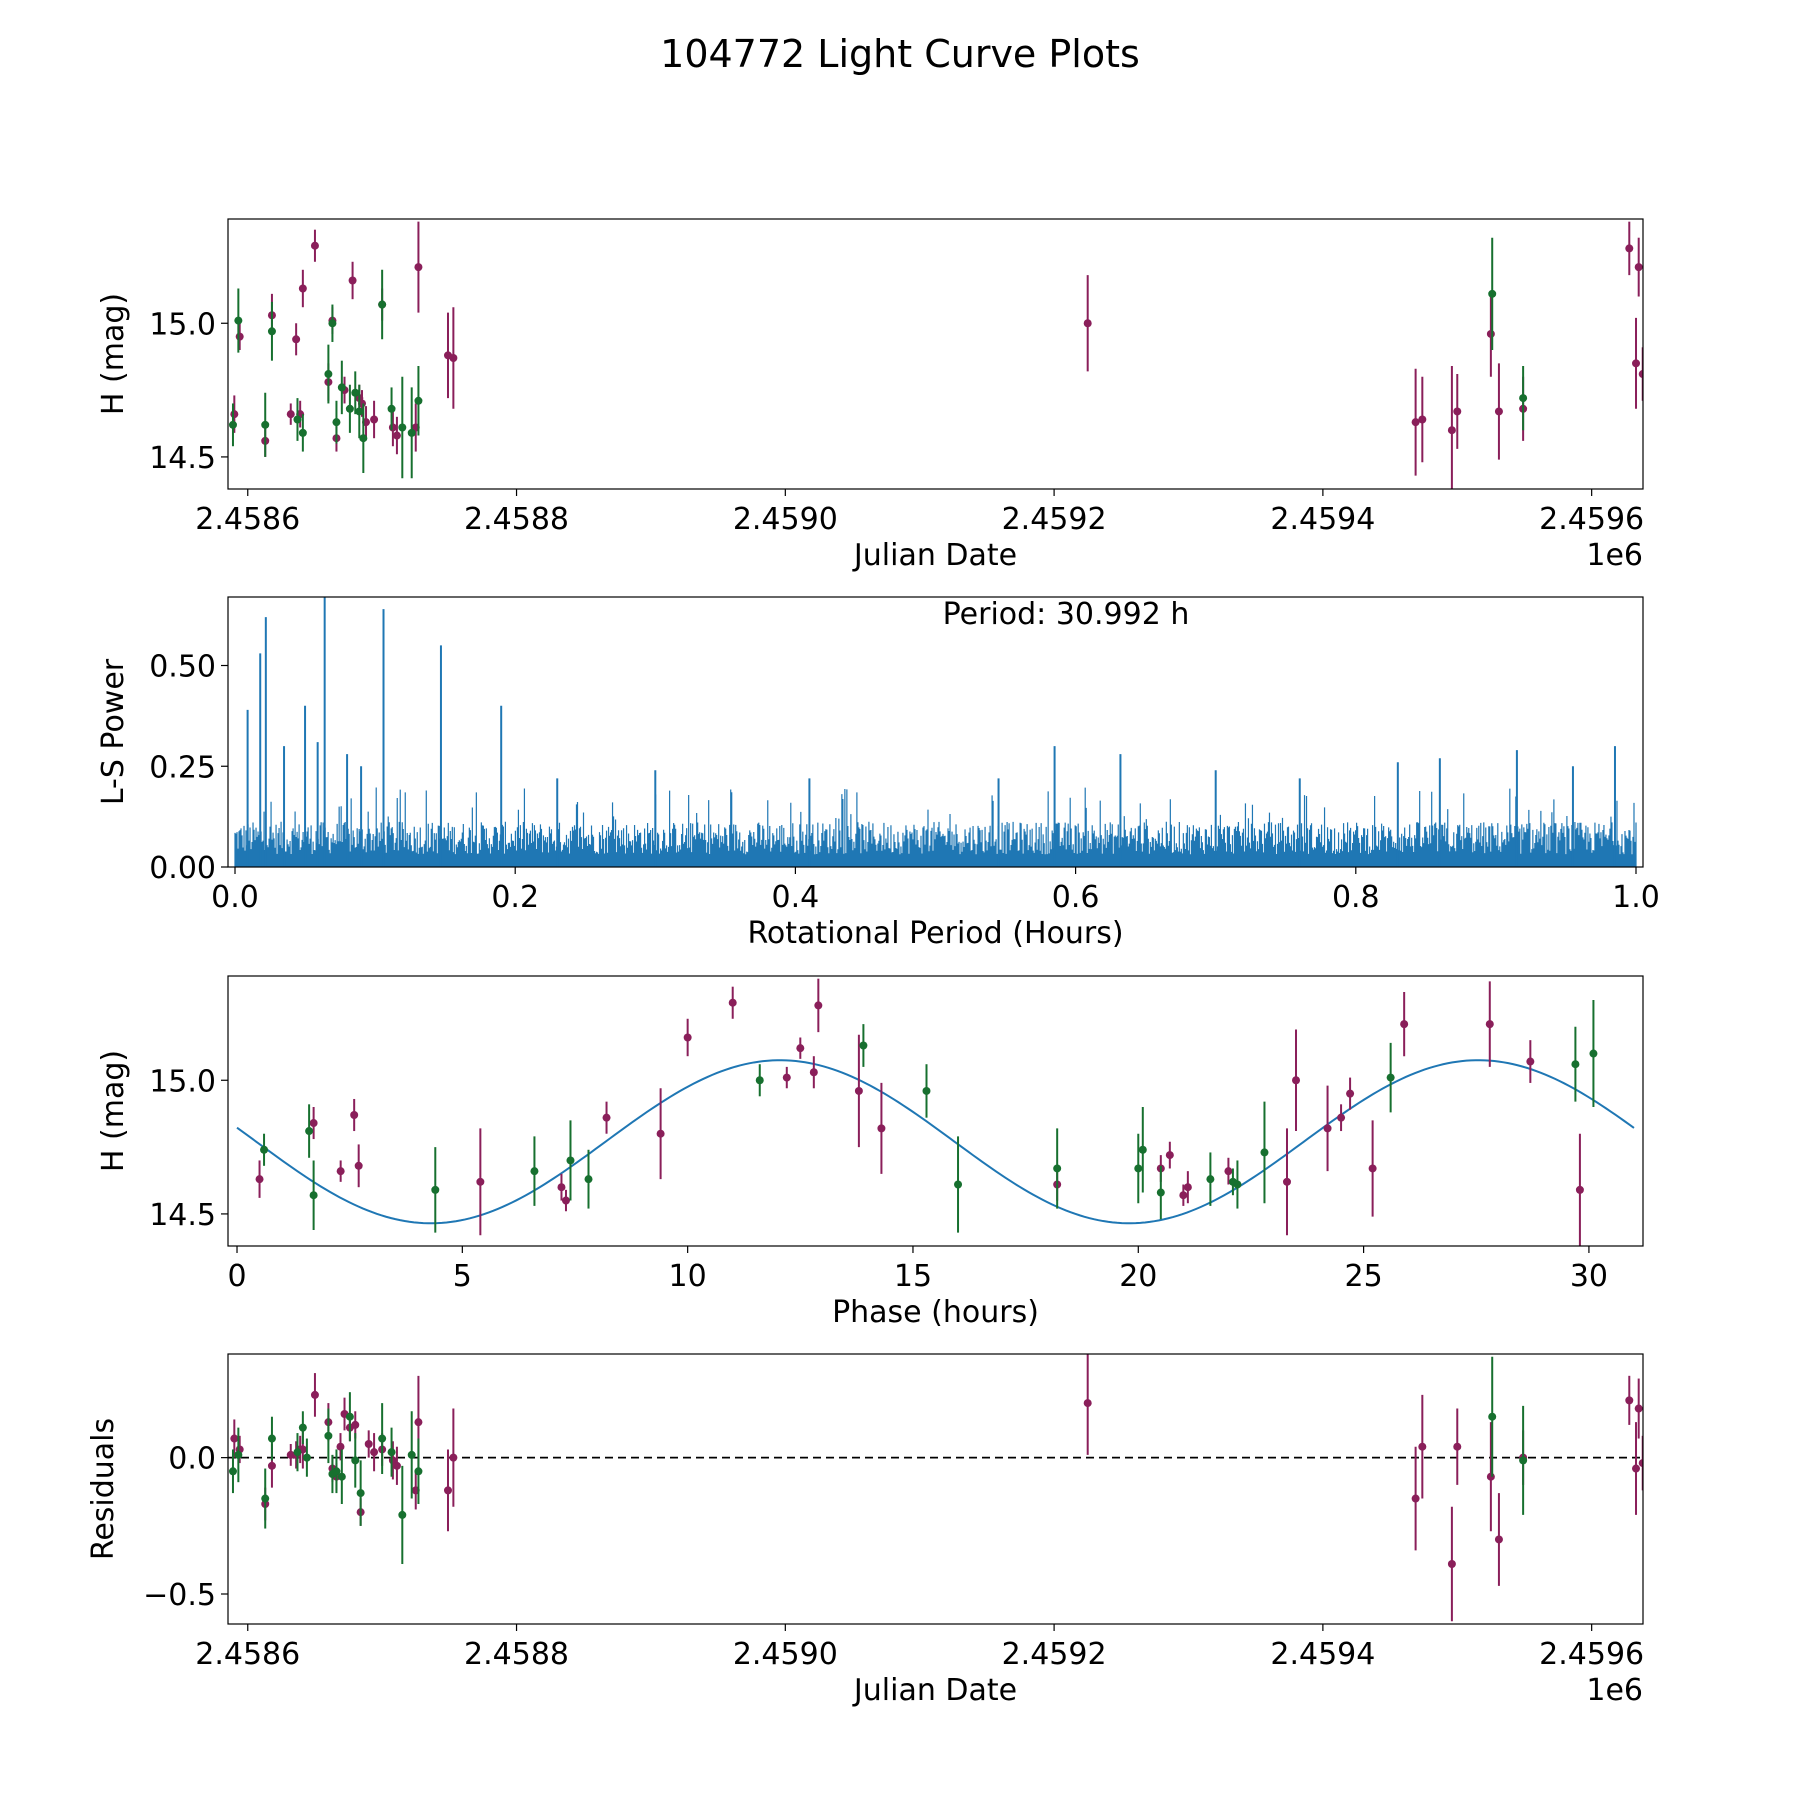  What do you see at coordinates (1054, 1654) in the screenshot?
I see `x-tick-label: 2.4592` at bounding box center [1054, 1654].